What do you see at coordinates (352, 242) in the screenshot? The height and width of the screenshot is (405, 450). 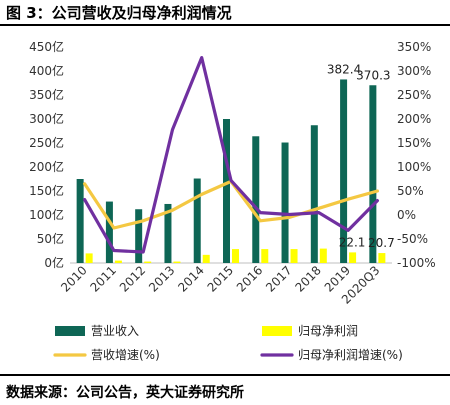 I see `data-label: 22.1` at bounding box center [352, 242].